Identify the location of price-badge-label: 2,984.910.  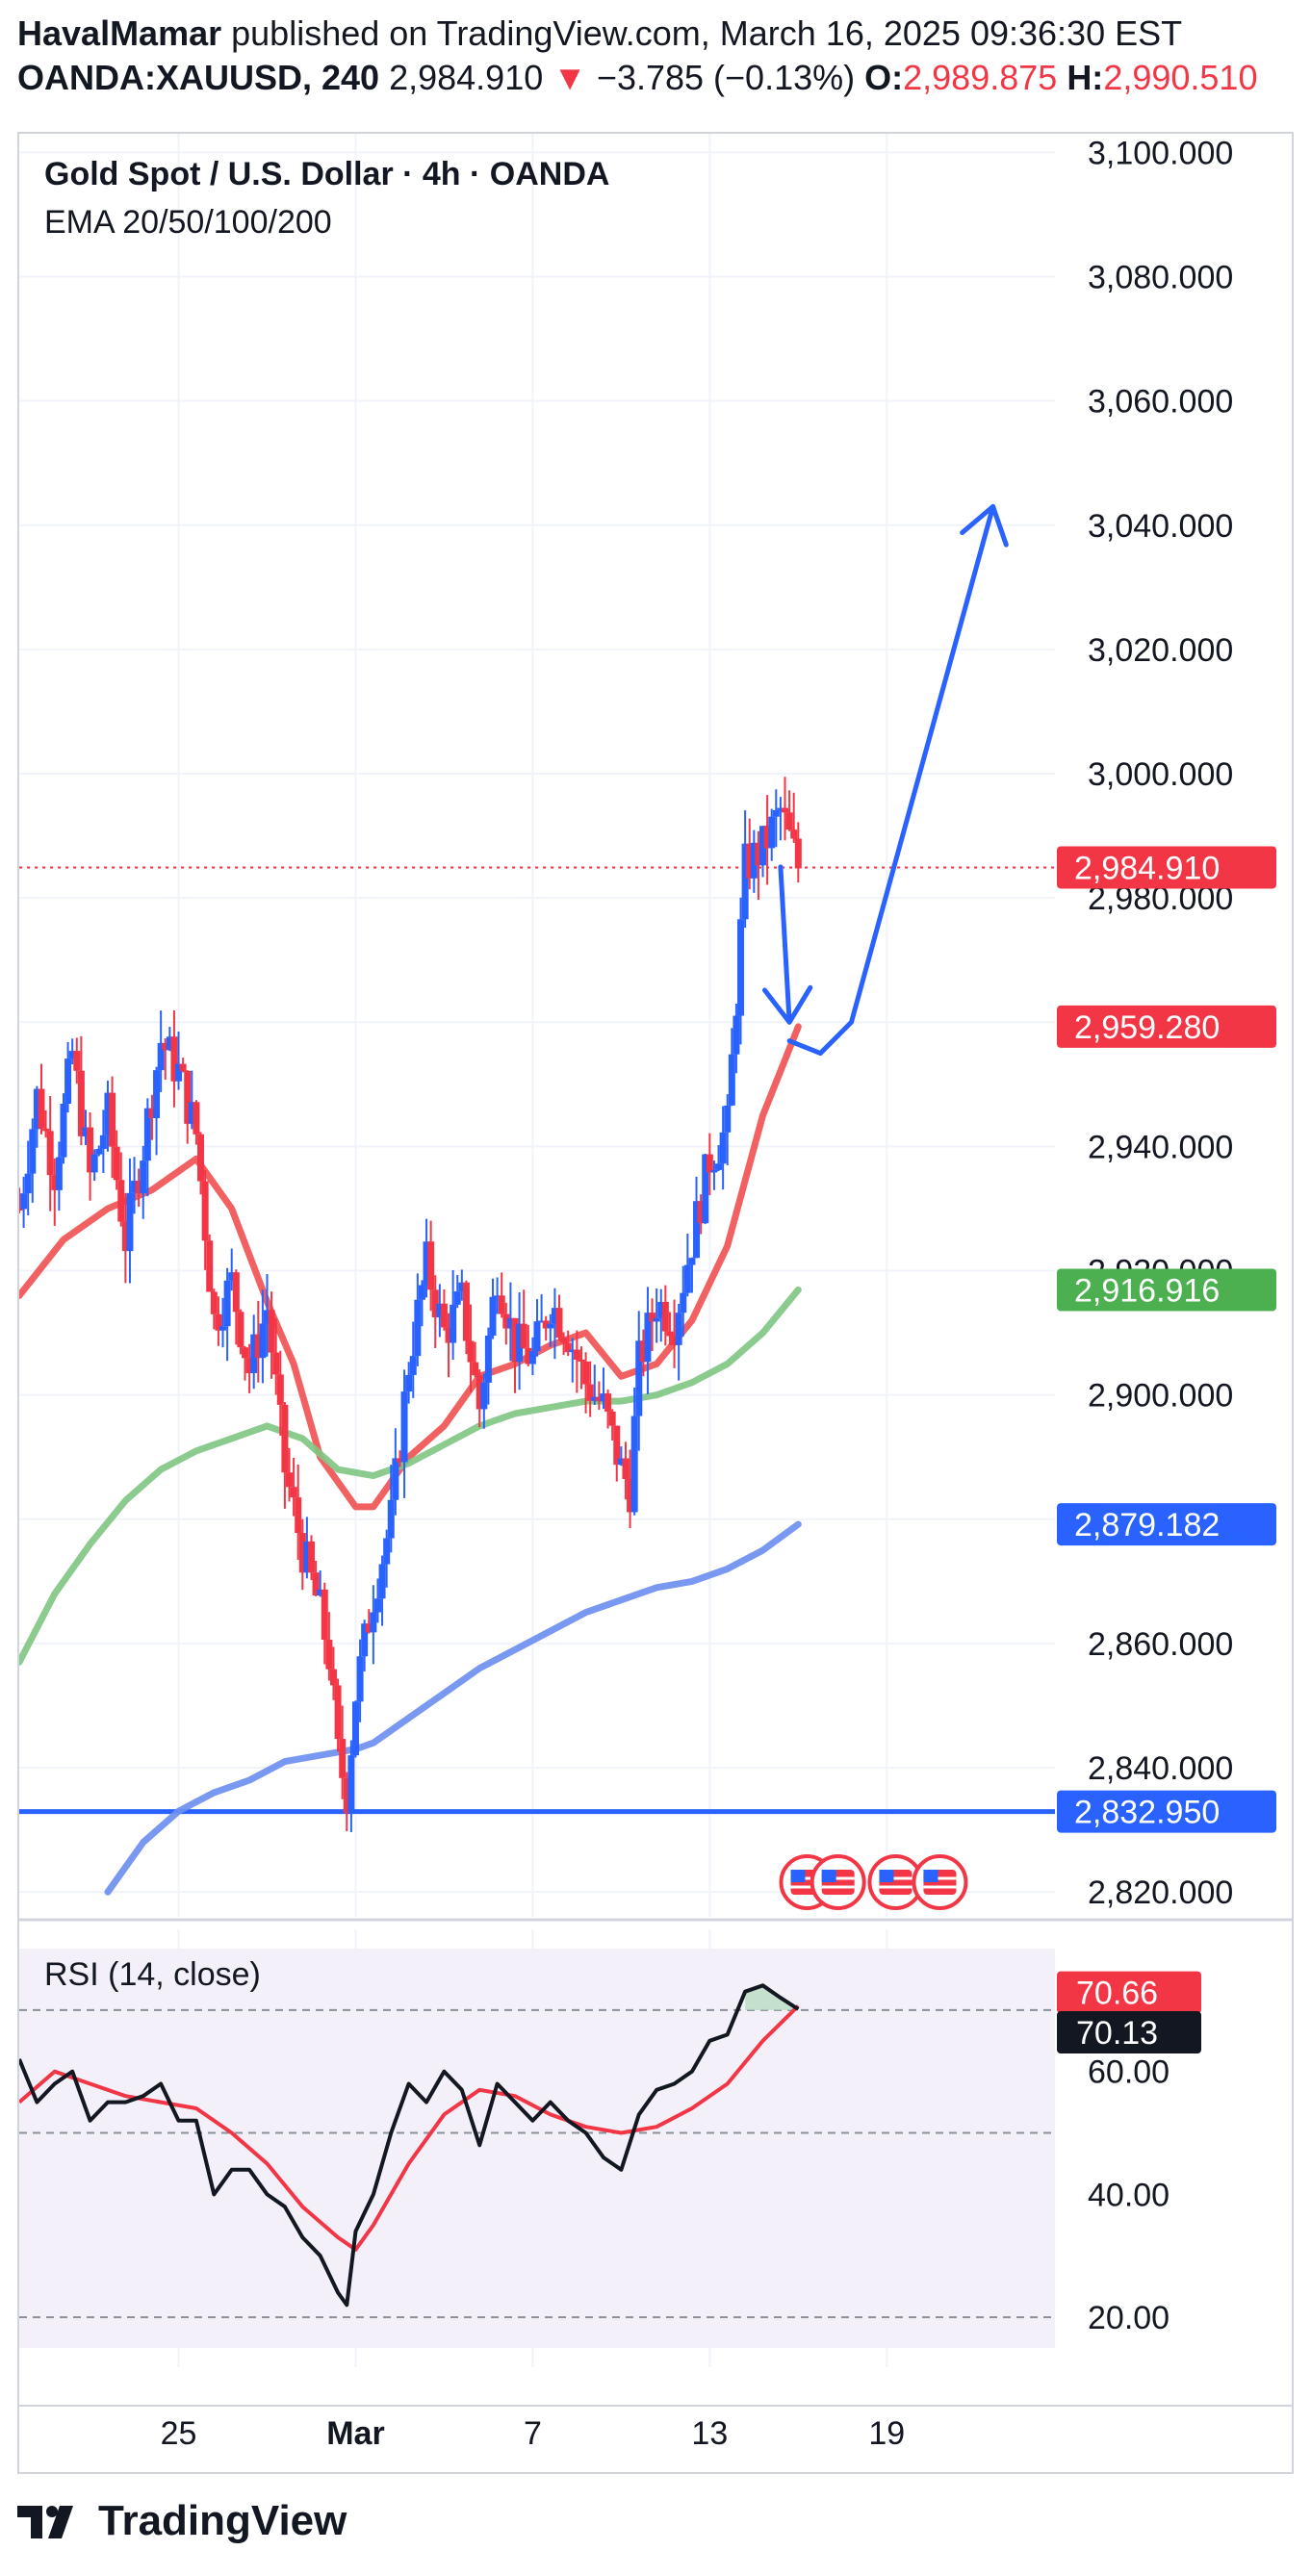
(1147, 868).